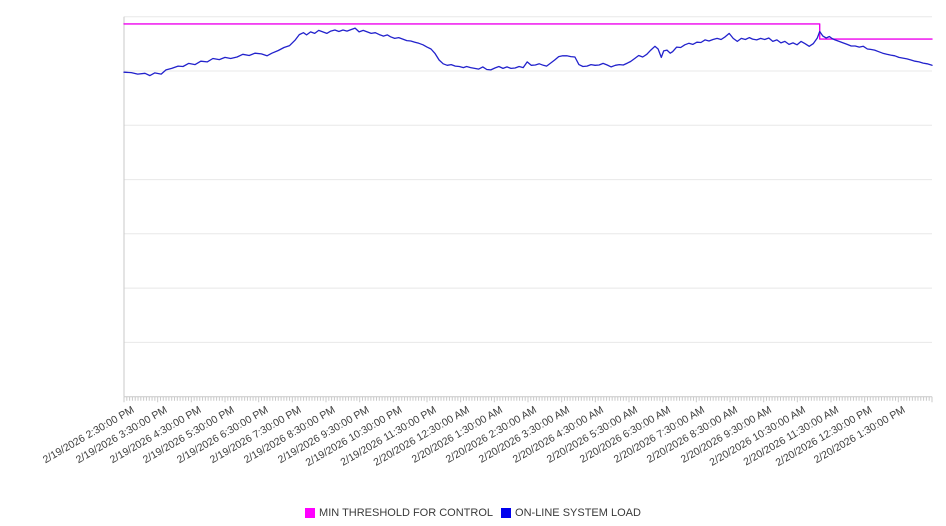 Image resolution: width=946 pixels, height=526 pixels. Describe the element at coordinates (506, 513) in the screenshot. I see `legend-swatch-load-icon` at that location.